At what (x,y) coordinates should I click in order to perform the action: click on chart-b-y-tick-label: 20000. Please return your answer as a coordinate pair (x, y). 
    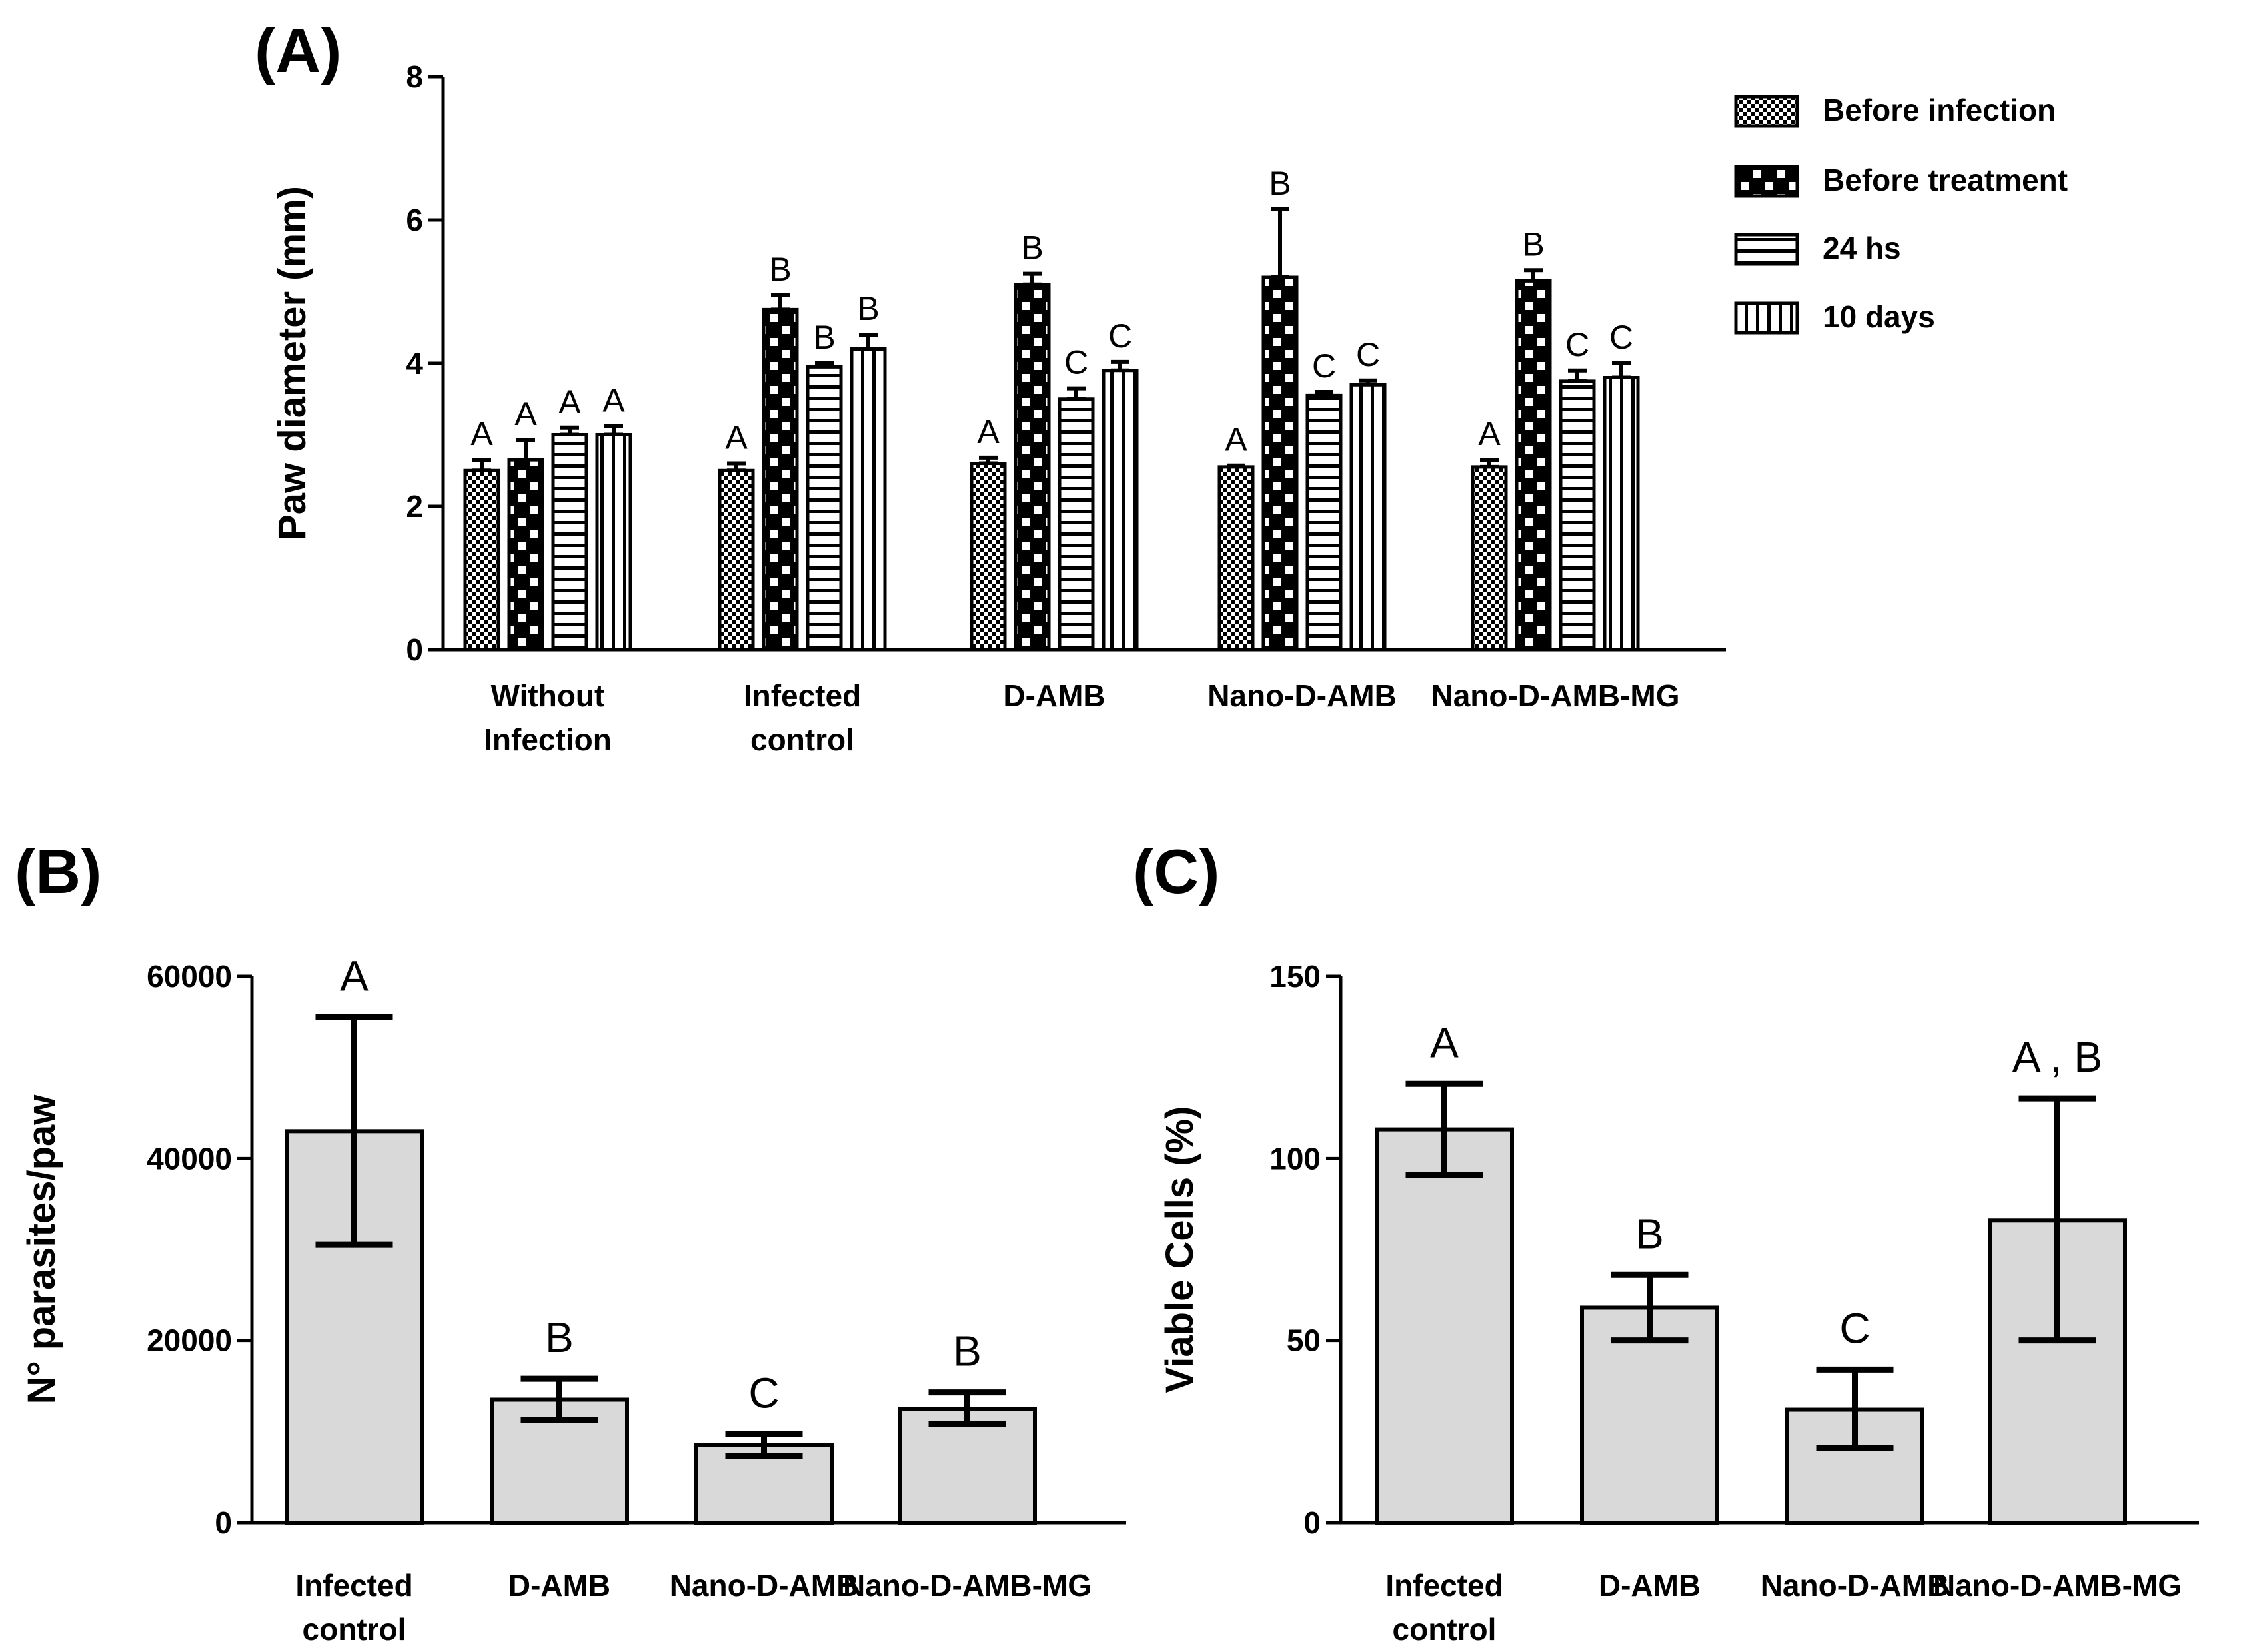
    Looking at the image, I should click on (189, 1340).